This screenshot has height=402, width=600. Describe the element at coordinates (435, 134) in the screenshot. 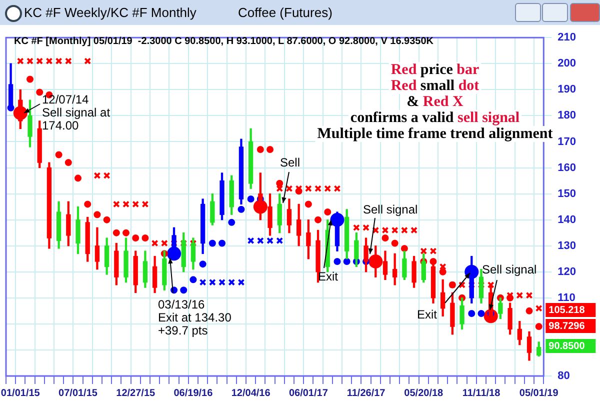

I see `annotation: Multiple time frame trend alignment` at that location.